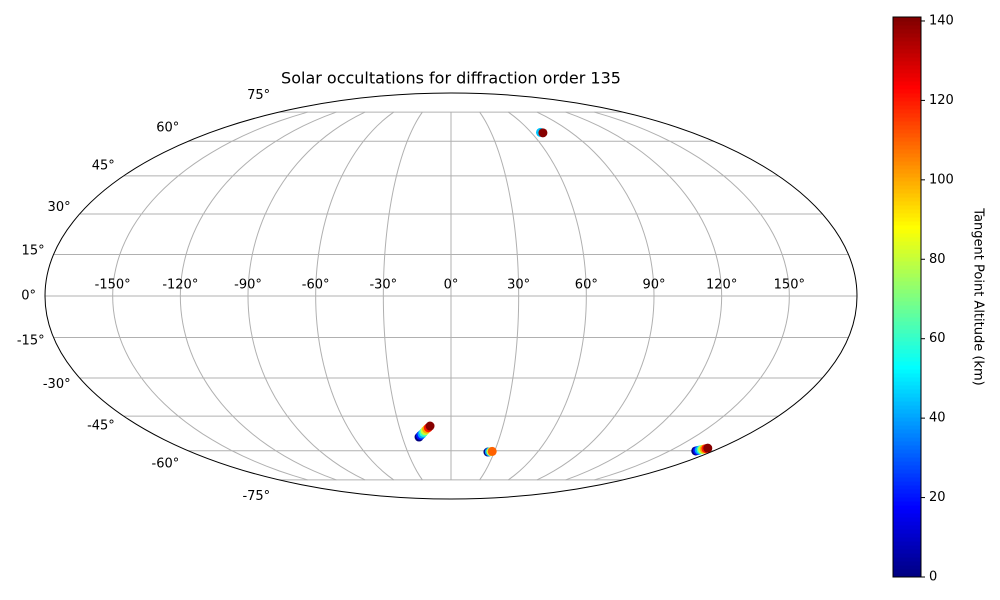 Image resolution: width=1000 pixels, height=600 pixels. I want to click on y-tick-label: 45°, so click(103, 165).